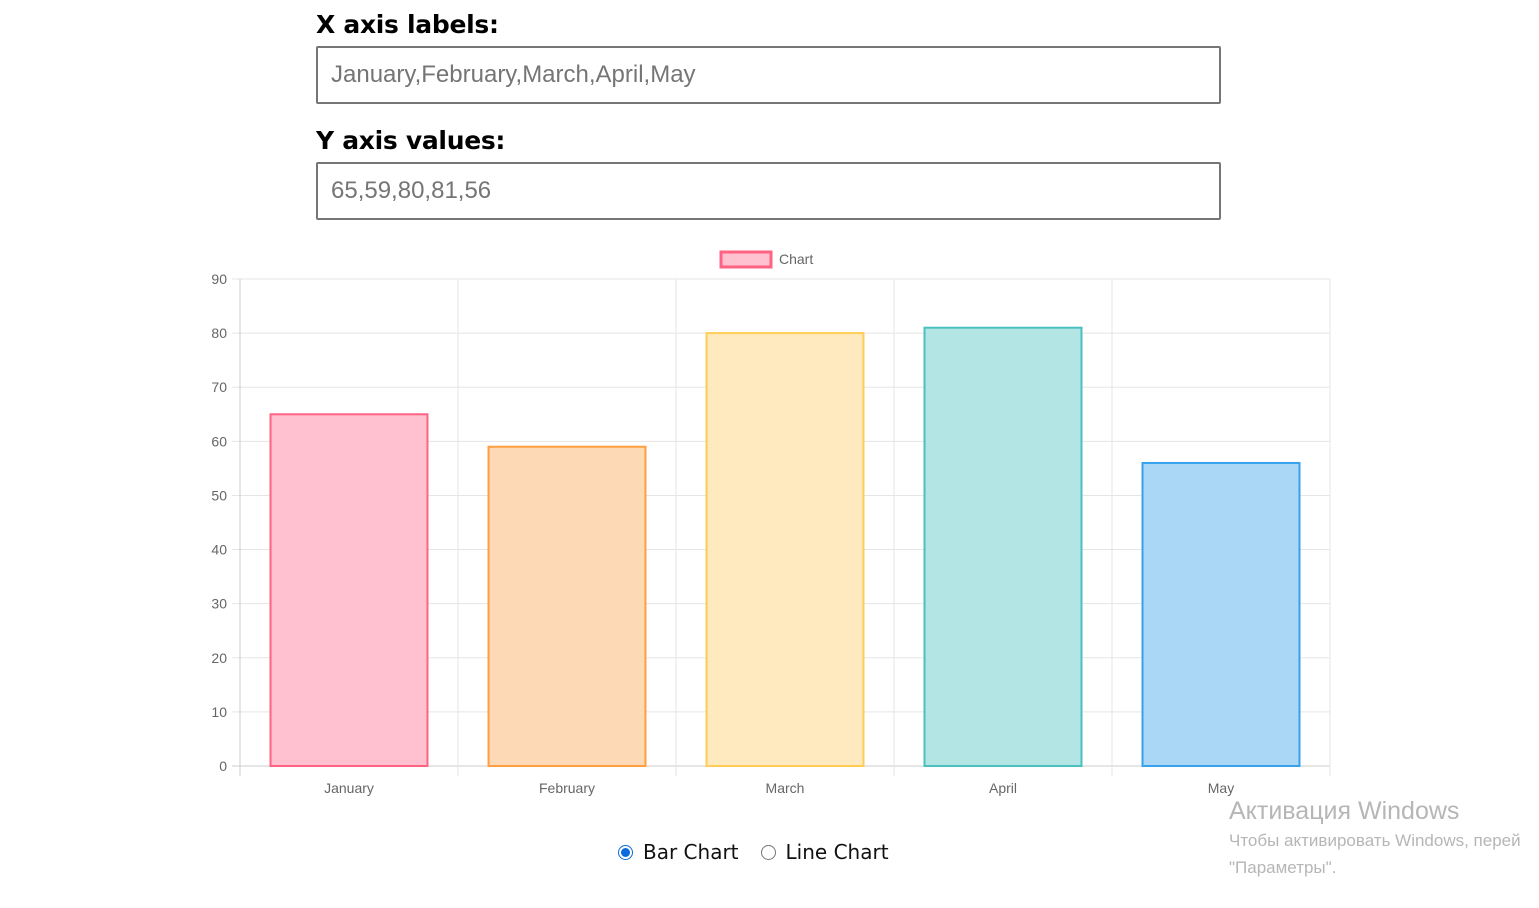 The width and height of the screenshot is (1539, 908). Describe the element at coordinates (219, 333) in the screenshot. I see `y-tick-label: 80` at that location.